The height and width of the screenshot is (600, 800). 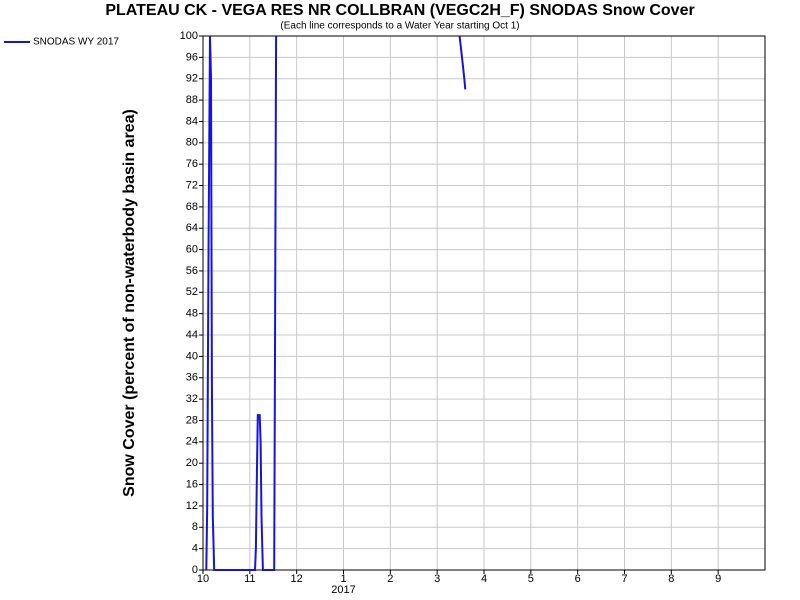 I want to click on y-tick-label: 60, so click(x=192, y=250).